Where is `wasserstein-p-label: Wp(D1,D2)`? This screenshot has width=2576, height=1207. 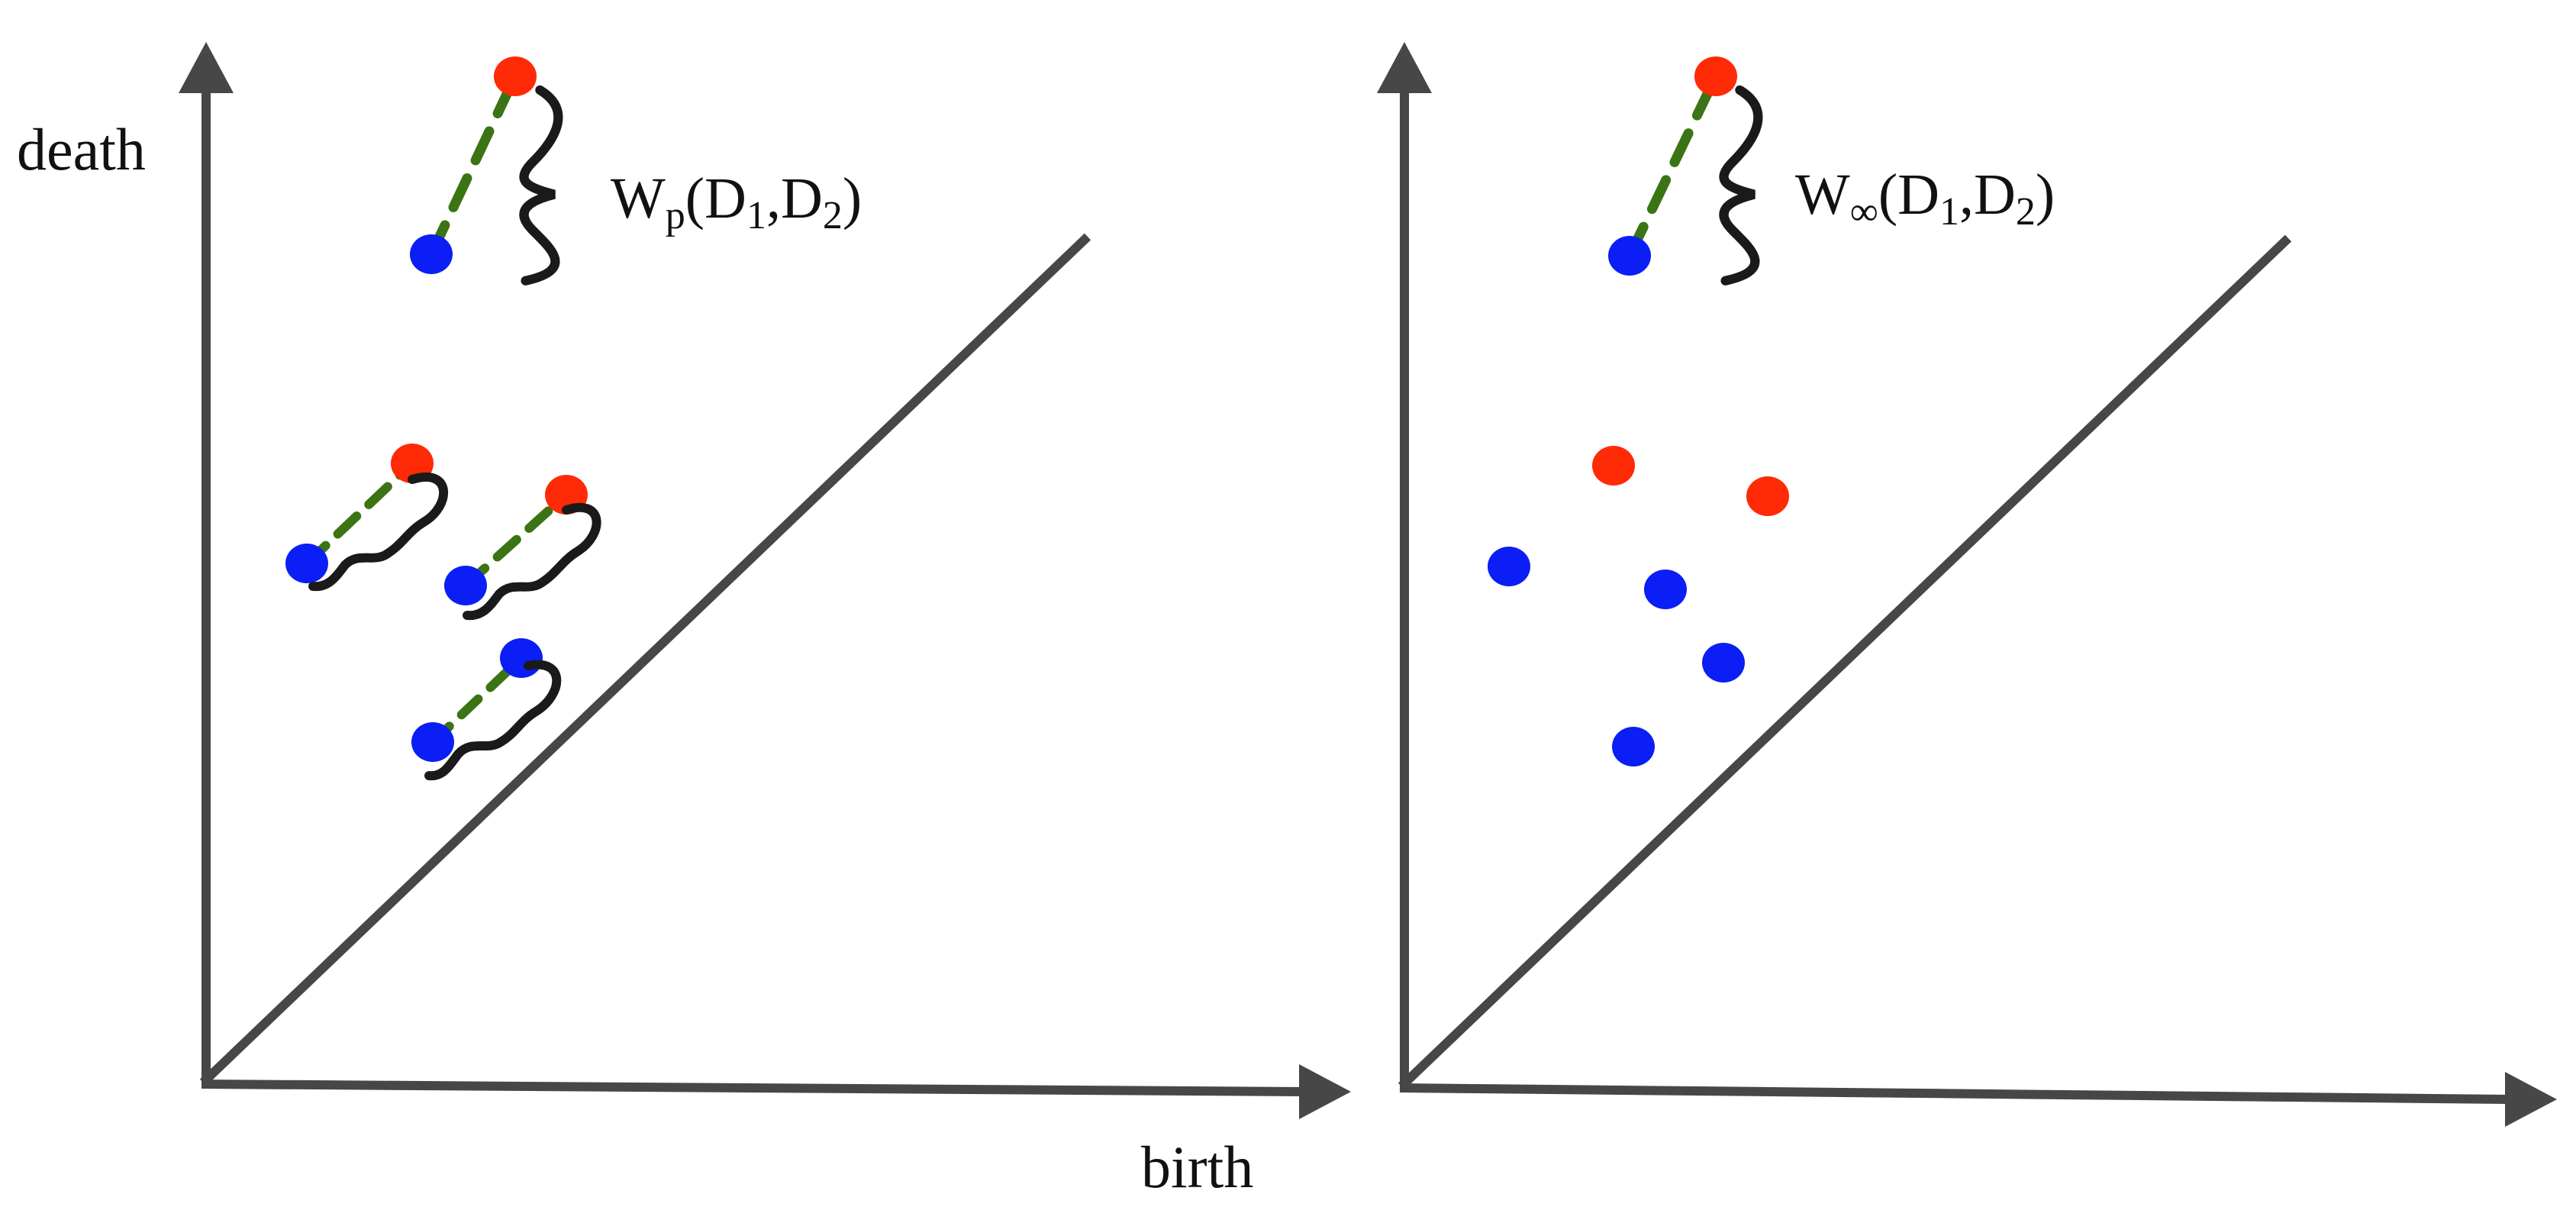 wasserstein-p-label: Wp(D1,D2) is located at coordinates (737, 202).